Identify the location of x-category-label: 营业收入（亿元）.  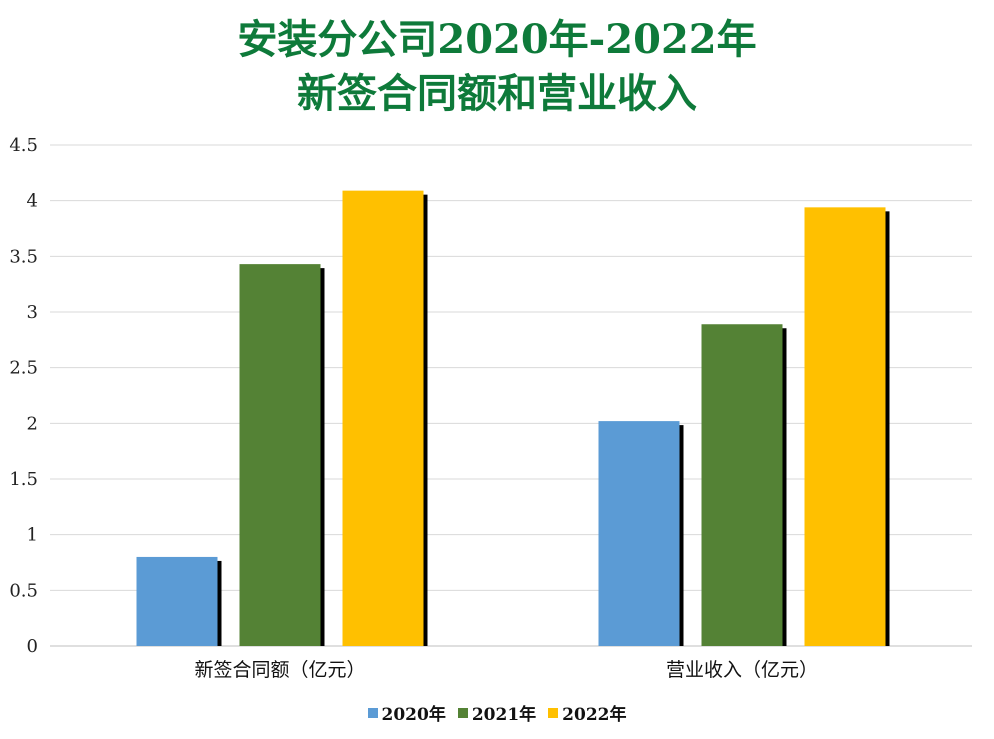
(742, 670).